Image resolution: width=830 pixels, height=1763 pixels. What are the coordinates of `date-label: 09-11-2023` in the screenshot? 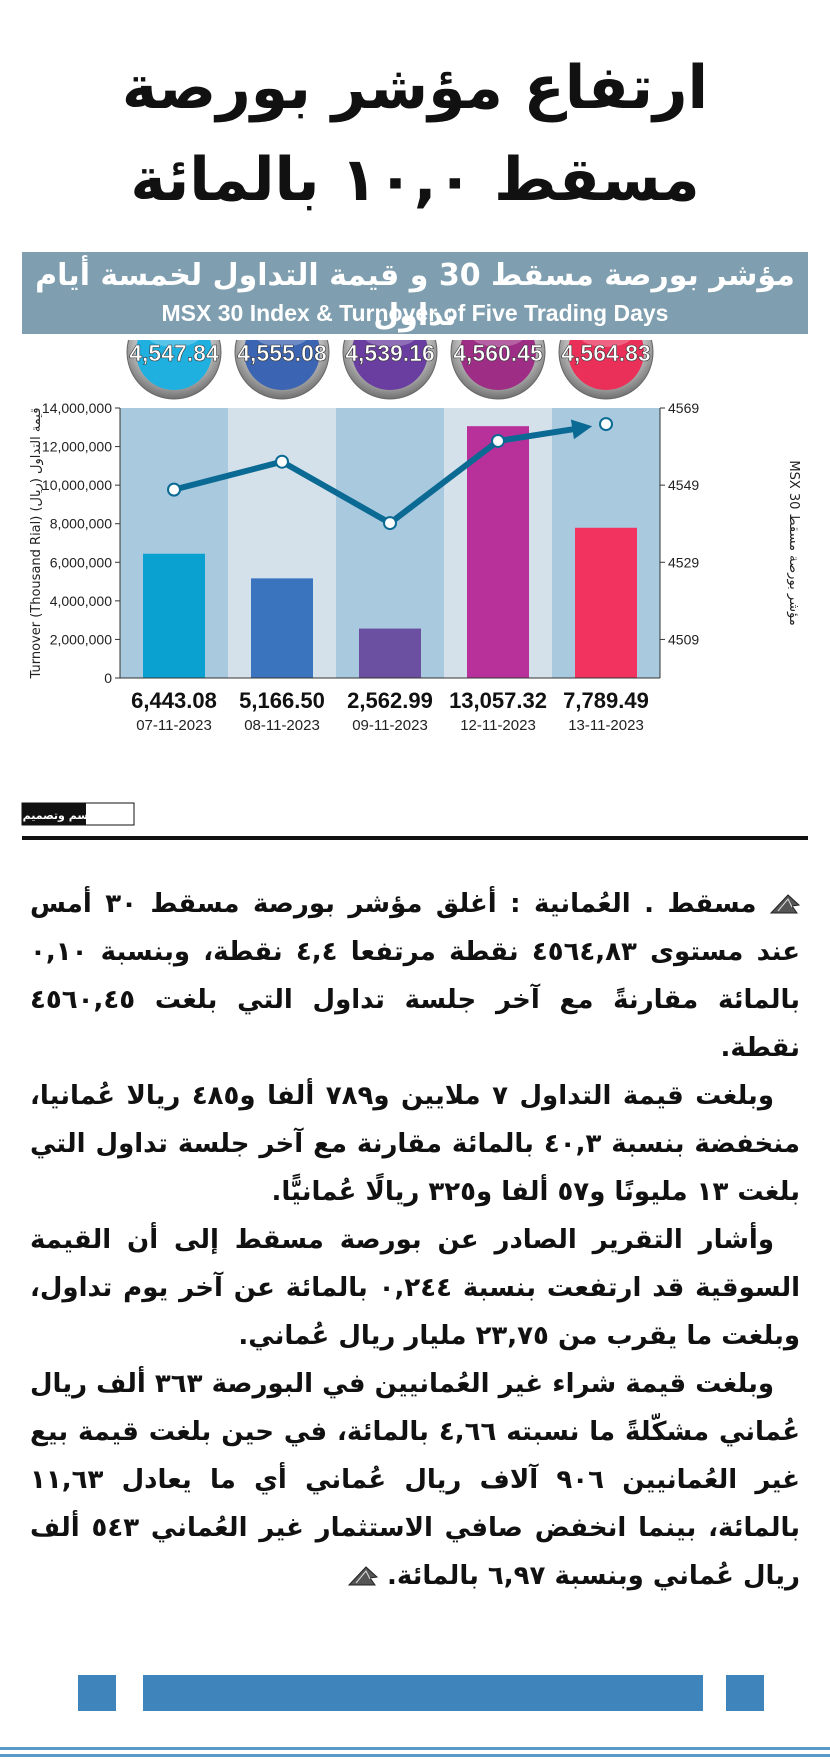 It's located at (390, 725).